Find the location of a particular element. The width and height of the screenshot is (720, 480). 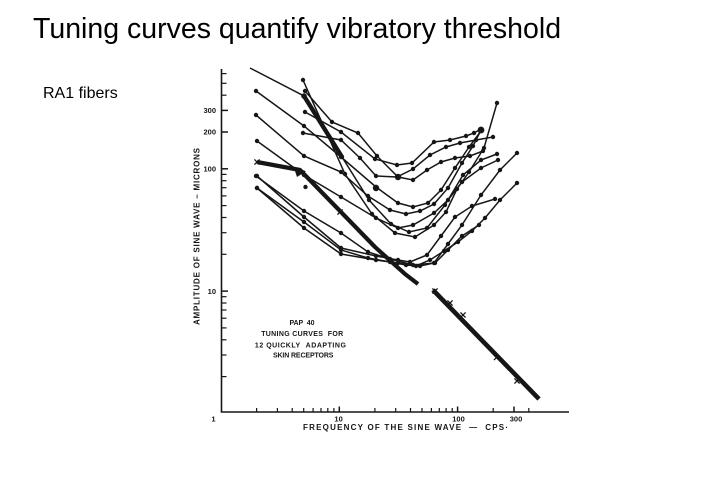

svg-text: 200 is located at coordinates (209, 132).